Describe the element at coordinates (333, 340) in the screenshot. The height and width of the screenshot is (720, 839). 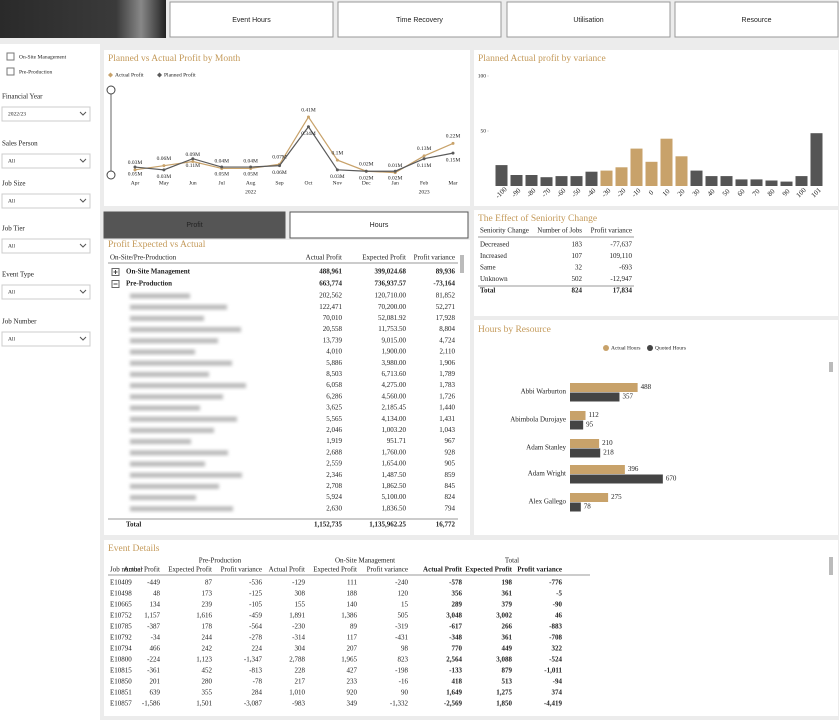
I see `cell: 13,739` at that location.